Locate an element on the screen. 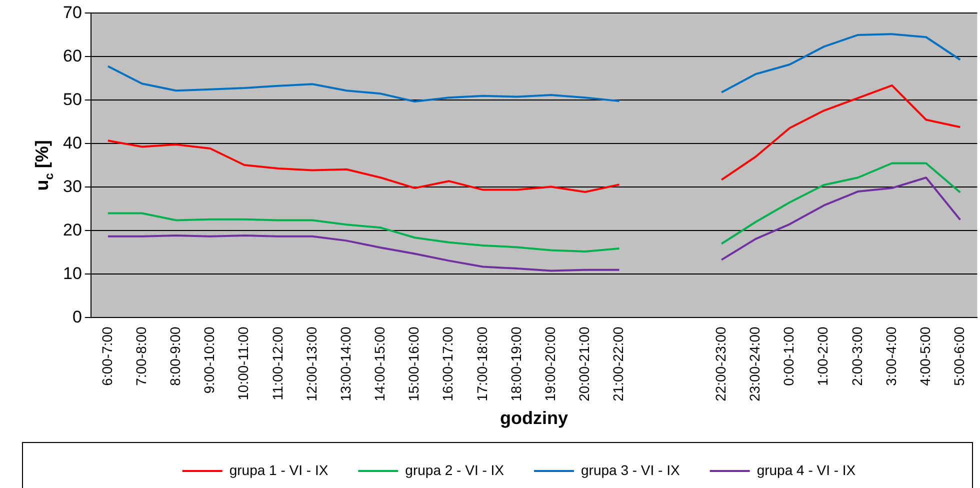  y-tick-label: 60 is located at coordinates (72, 56).